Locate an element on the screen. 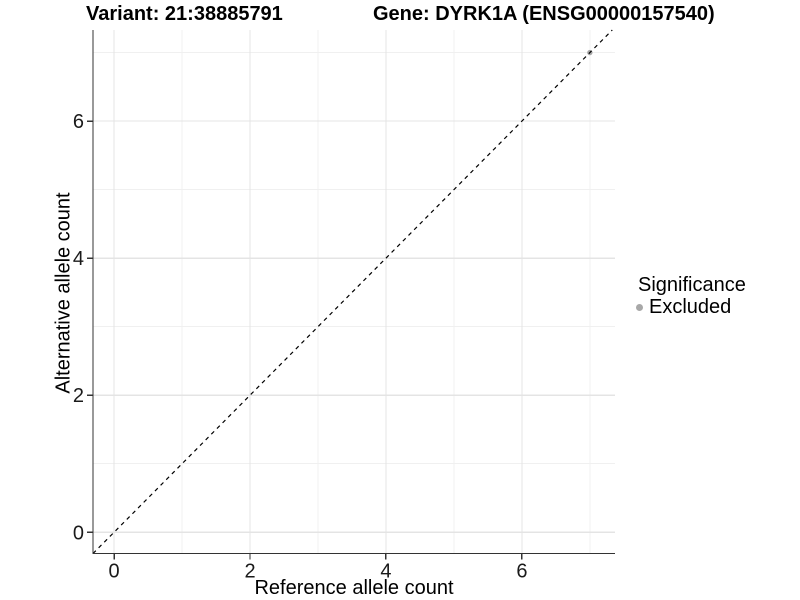 The image size is (800, 600). y-tick-label: 2 is located at coordinates (78, 396).